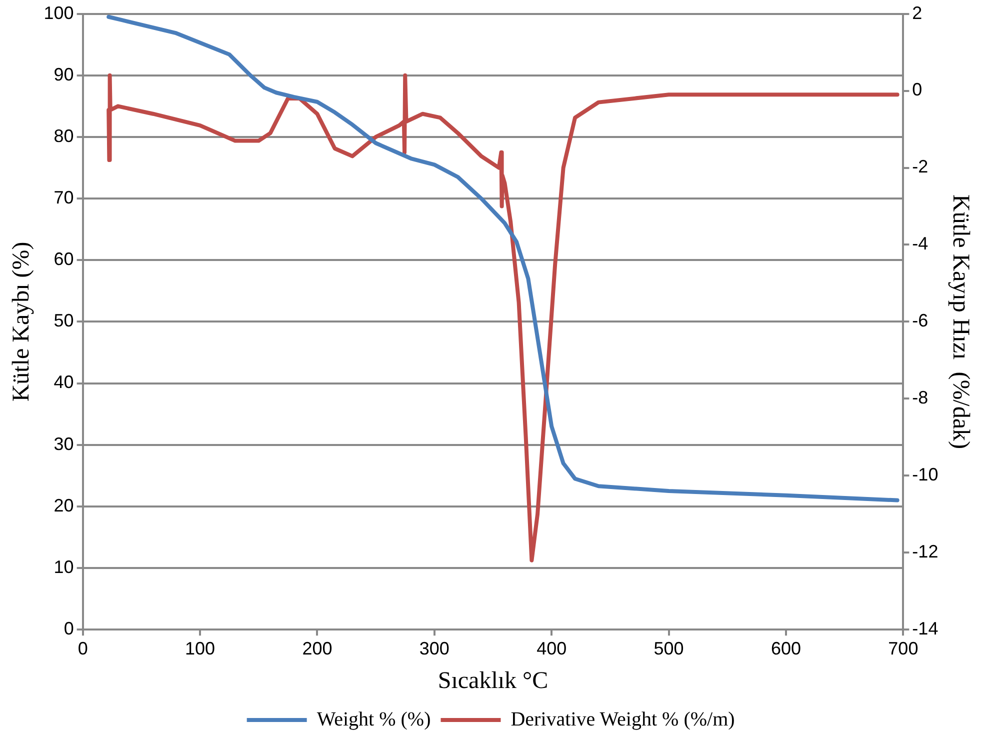 Image resolution: width=986 pixels, height=740 pixels. Describe the element at coordinates (925, 474) in the screenshot. I see `y2-tick-label: -10` at that location.